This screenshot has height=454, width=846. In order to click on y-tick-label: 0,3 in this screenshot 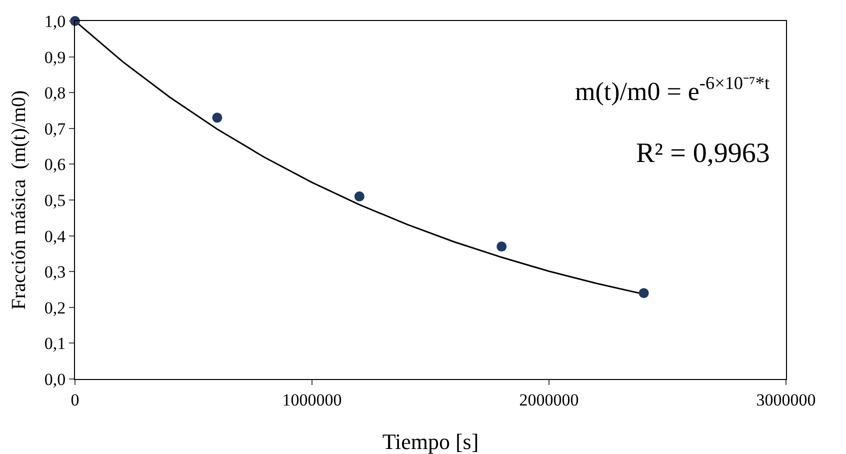, I will do `click(55, 272)`.